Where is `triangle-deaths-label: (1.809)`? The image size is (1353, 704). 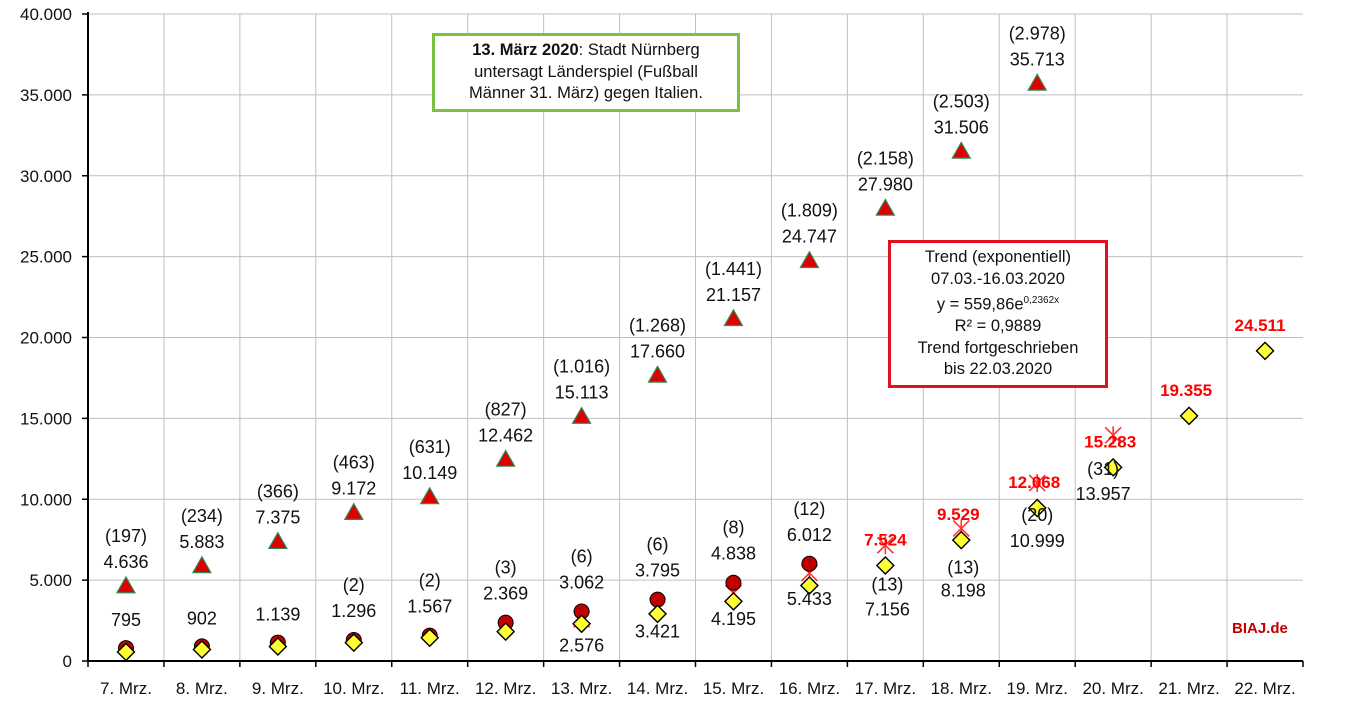
triangle-deaths-label: (1.809) is located at coordinates (809, 211).